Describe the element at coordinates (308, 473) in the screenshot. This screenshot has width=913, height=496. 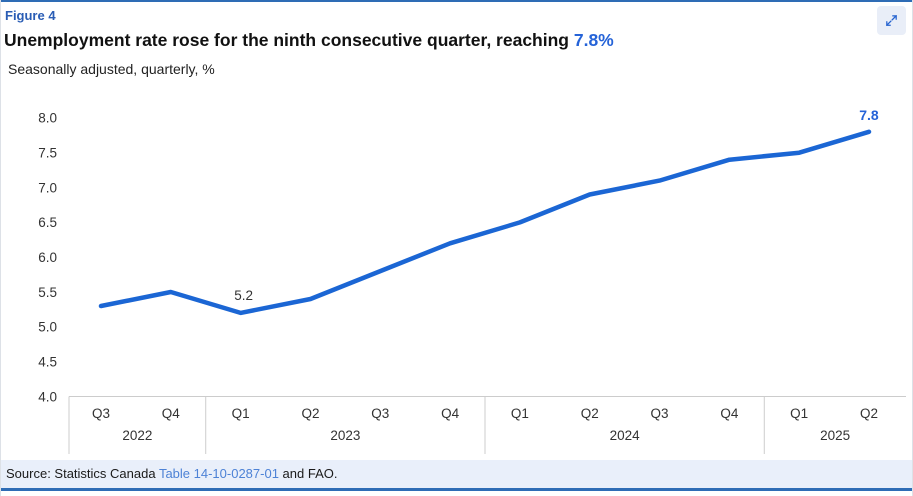
I see `source-suffix: and FAO.` at that location.